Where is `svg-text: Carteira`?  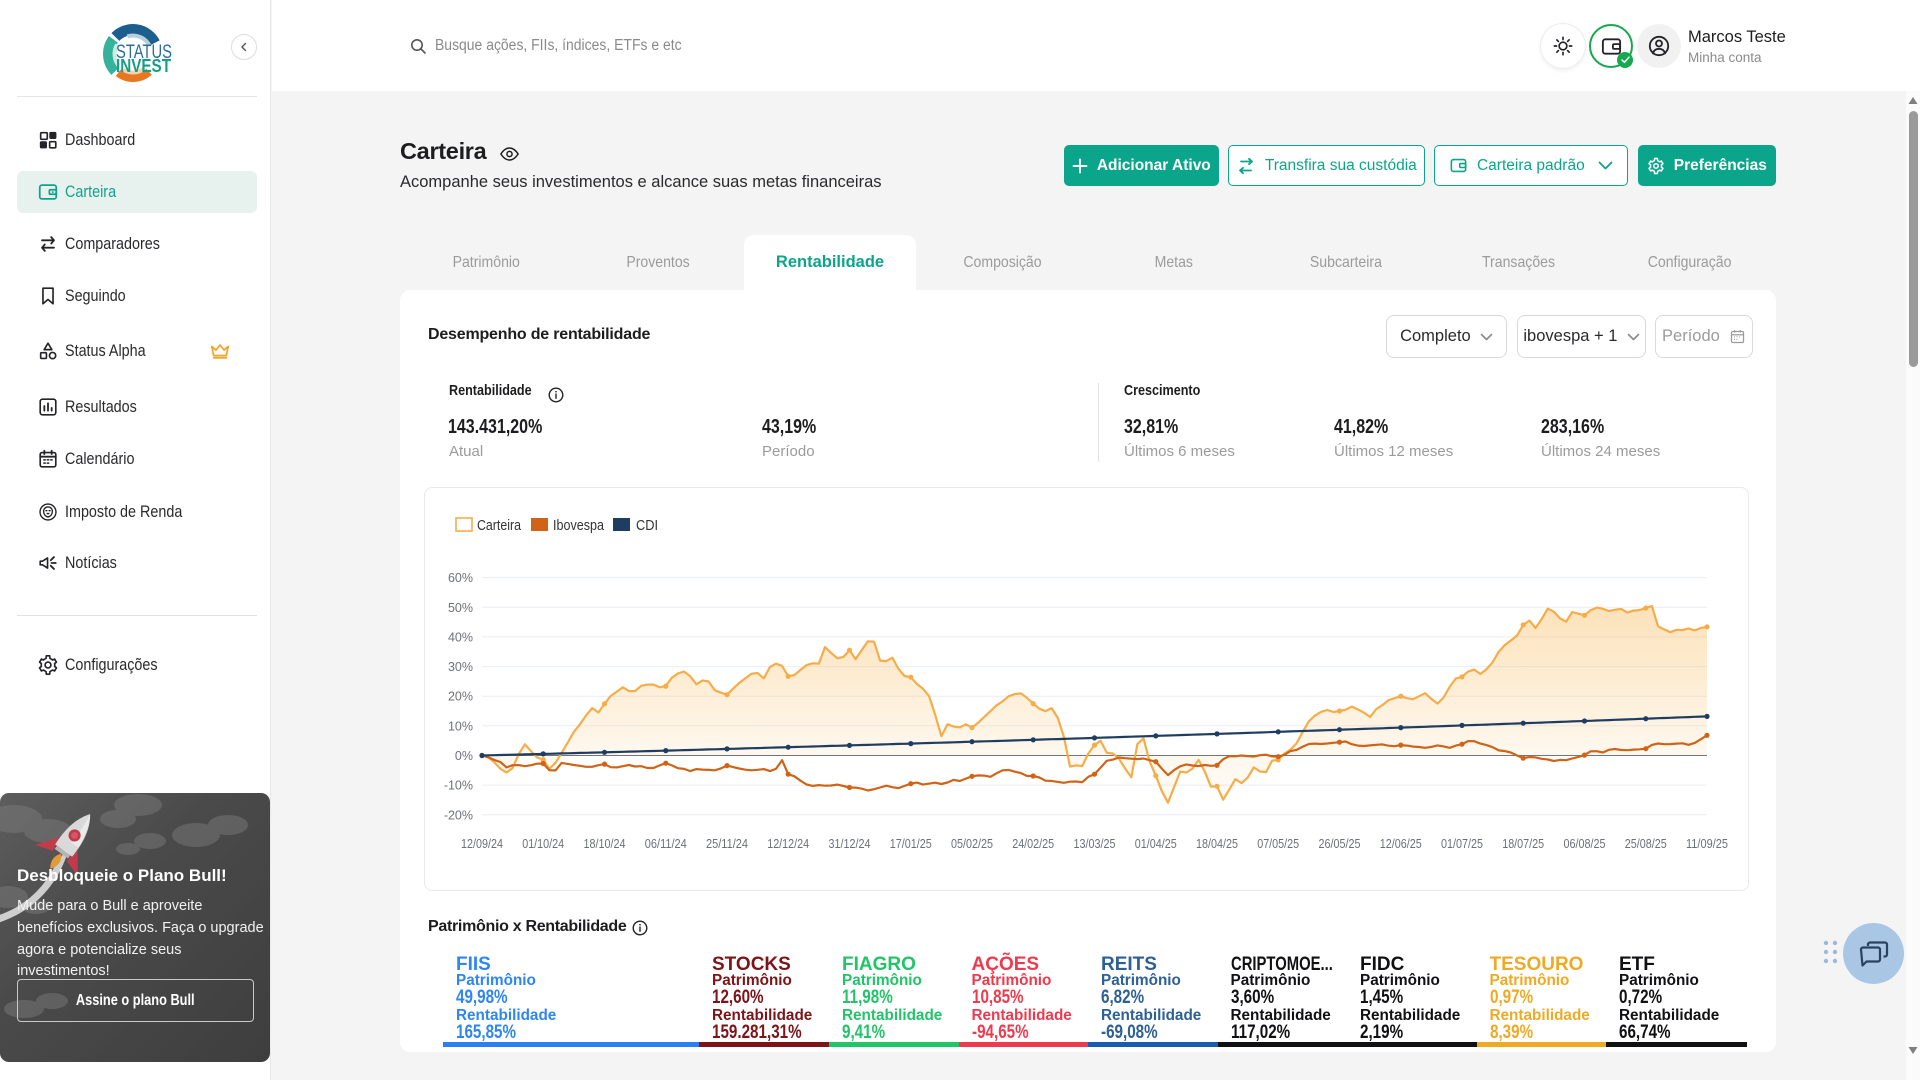 svg-text: Carteira is located at coordinates (499, 525).